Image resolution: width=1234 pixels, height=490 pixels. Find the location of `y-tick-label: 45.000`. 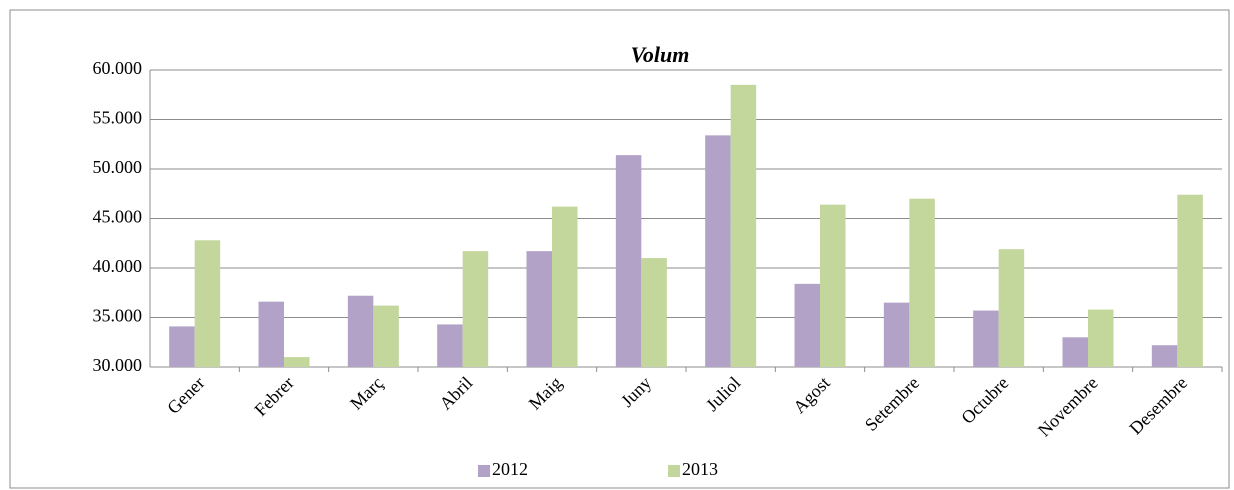

y-tick-label: 45.000 is located at coordinates (118, 217).